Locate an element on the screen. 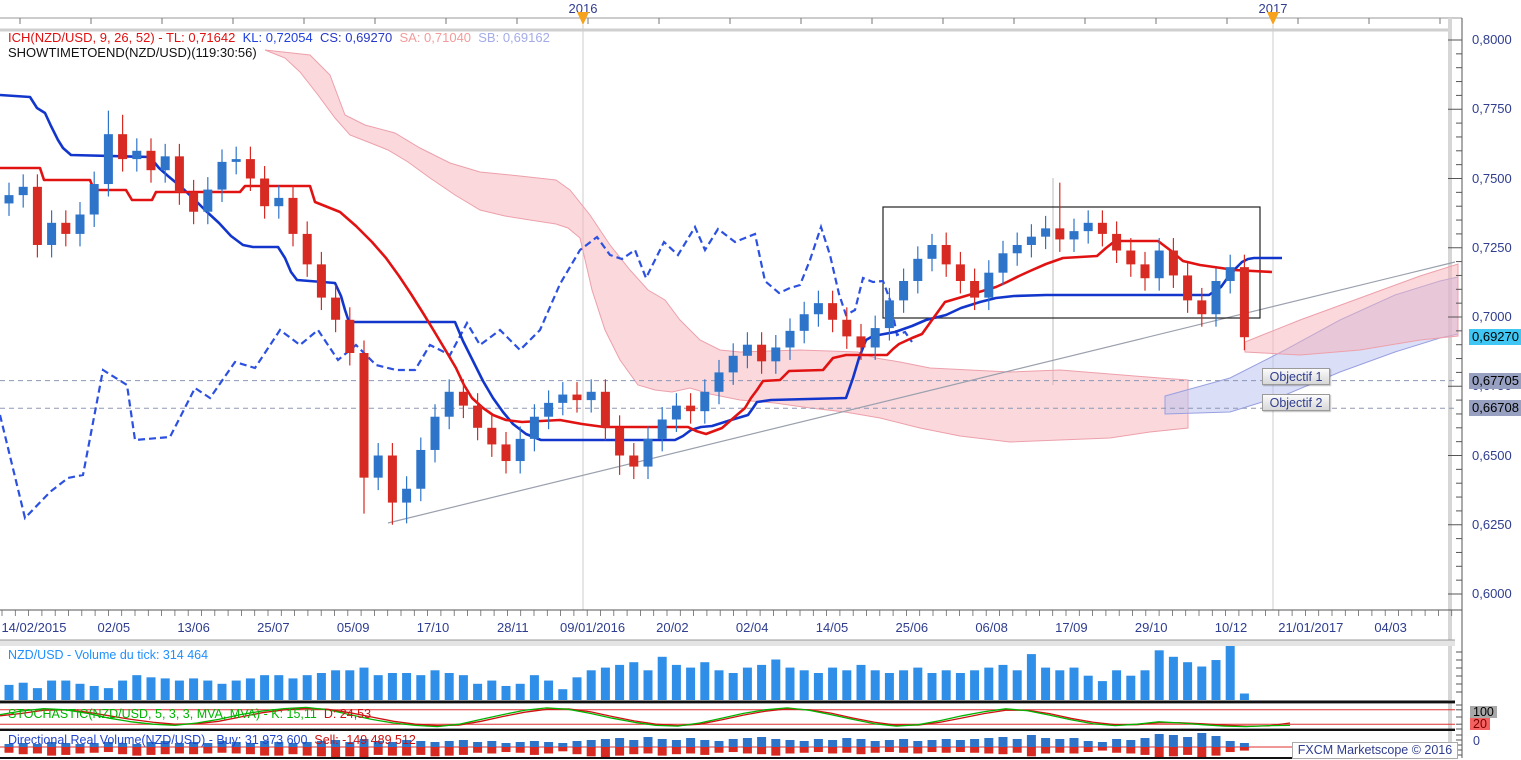 Image resolution: width=1521 pixels, height=760 pixels. directional-sell-value: Sell: -149 489 512 is located at coordinates (365, 740).